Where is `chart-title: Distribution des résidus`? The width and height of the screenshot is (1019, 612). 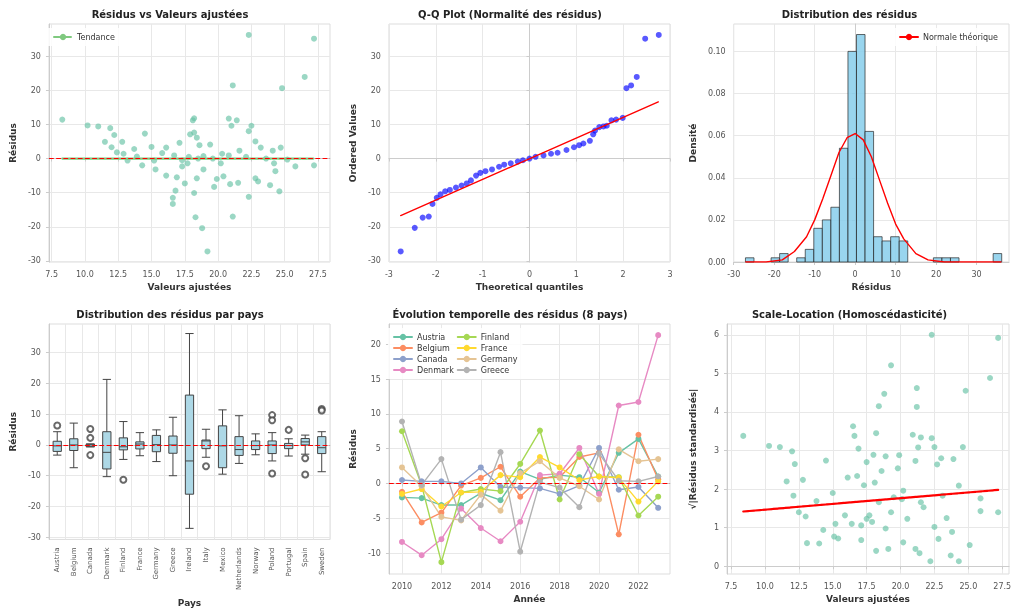 chart-title: Distribution des résidus is located at coordinates (849, 14).